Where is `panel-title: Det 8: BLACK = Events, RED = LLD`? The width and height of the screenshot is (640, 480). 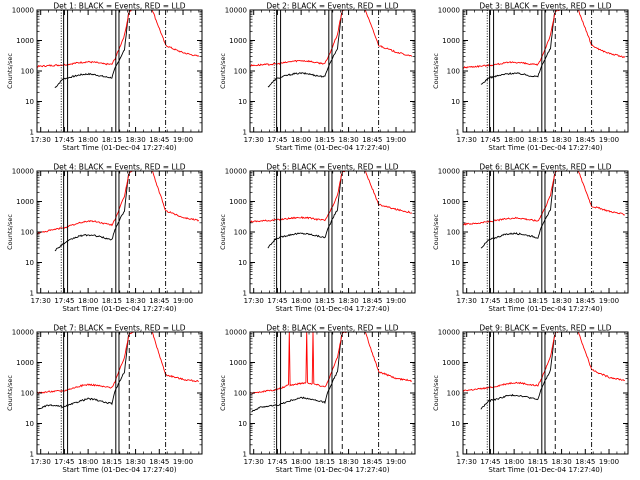 panel-title: Det 8: BLACK = Events, RED = LLD is located at coordinates (332, 328).